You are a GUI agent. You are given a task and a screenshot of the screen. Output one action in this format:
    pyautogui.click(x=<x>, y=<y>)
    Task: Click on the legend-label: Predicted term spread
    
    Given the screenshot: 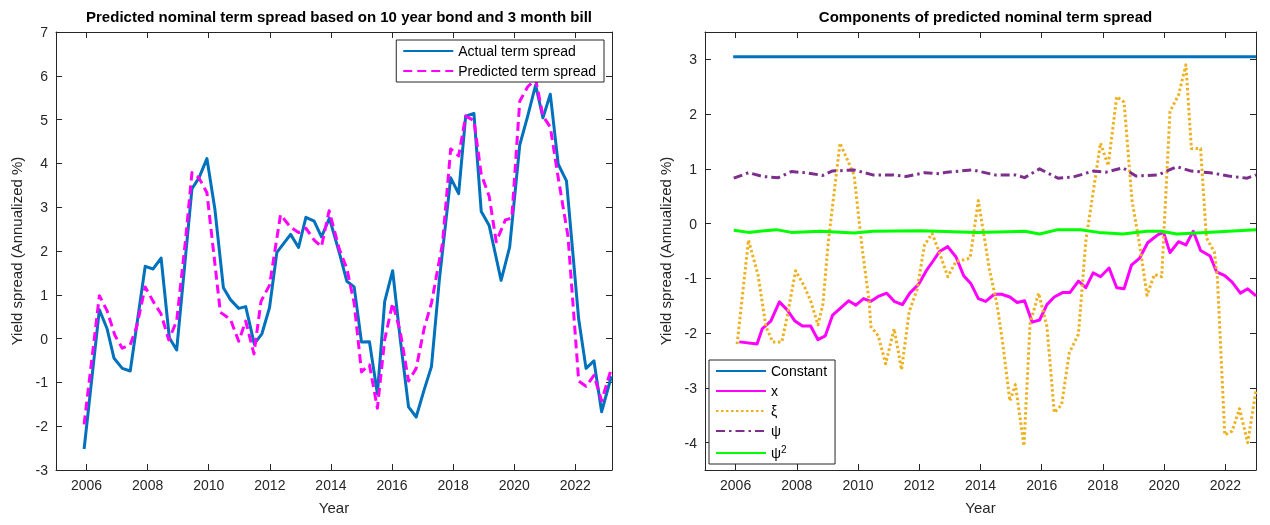 What is the action you would take?
    pyautogui.click(x=527, y=71)
    